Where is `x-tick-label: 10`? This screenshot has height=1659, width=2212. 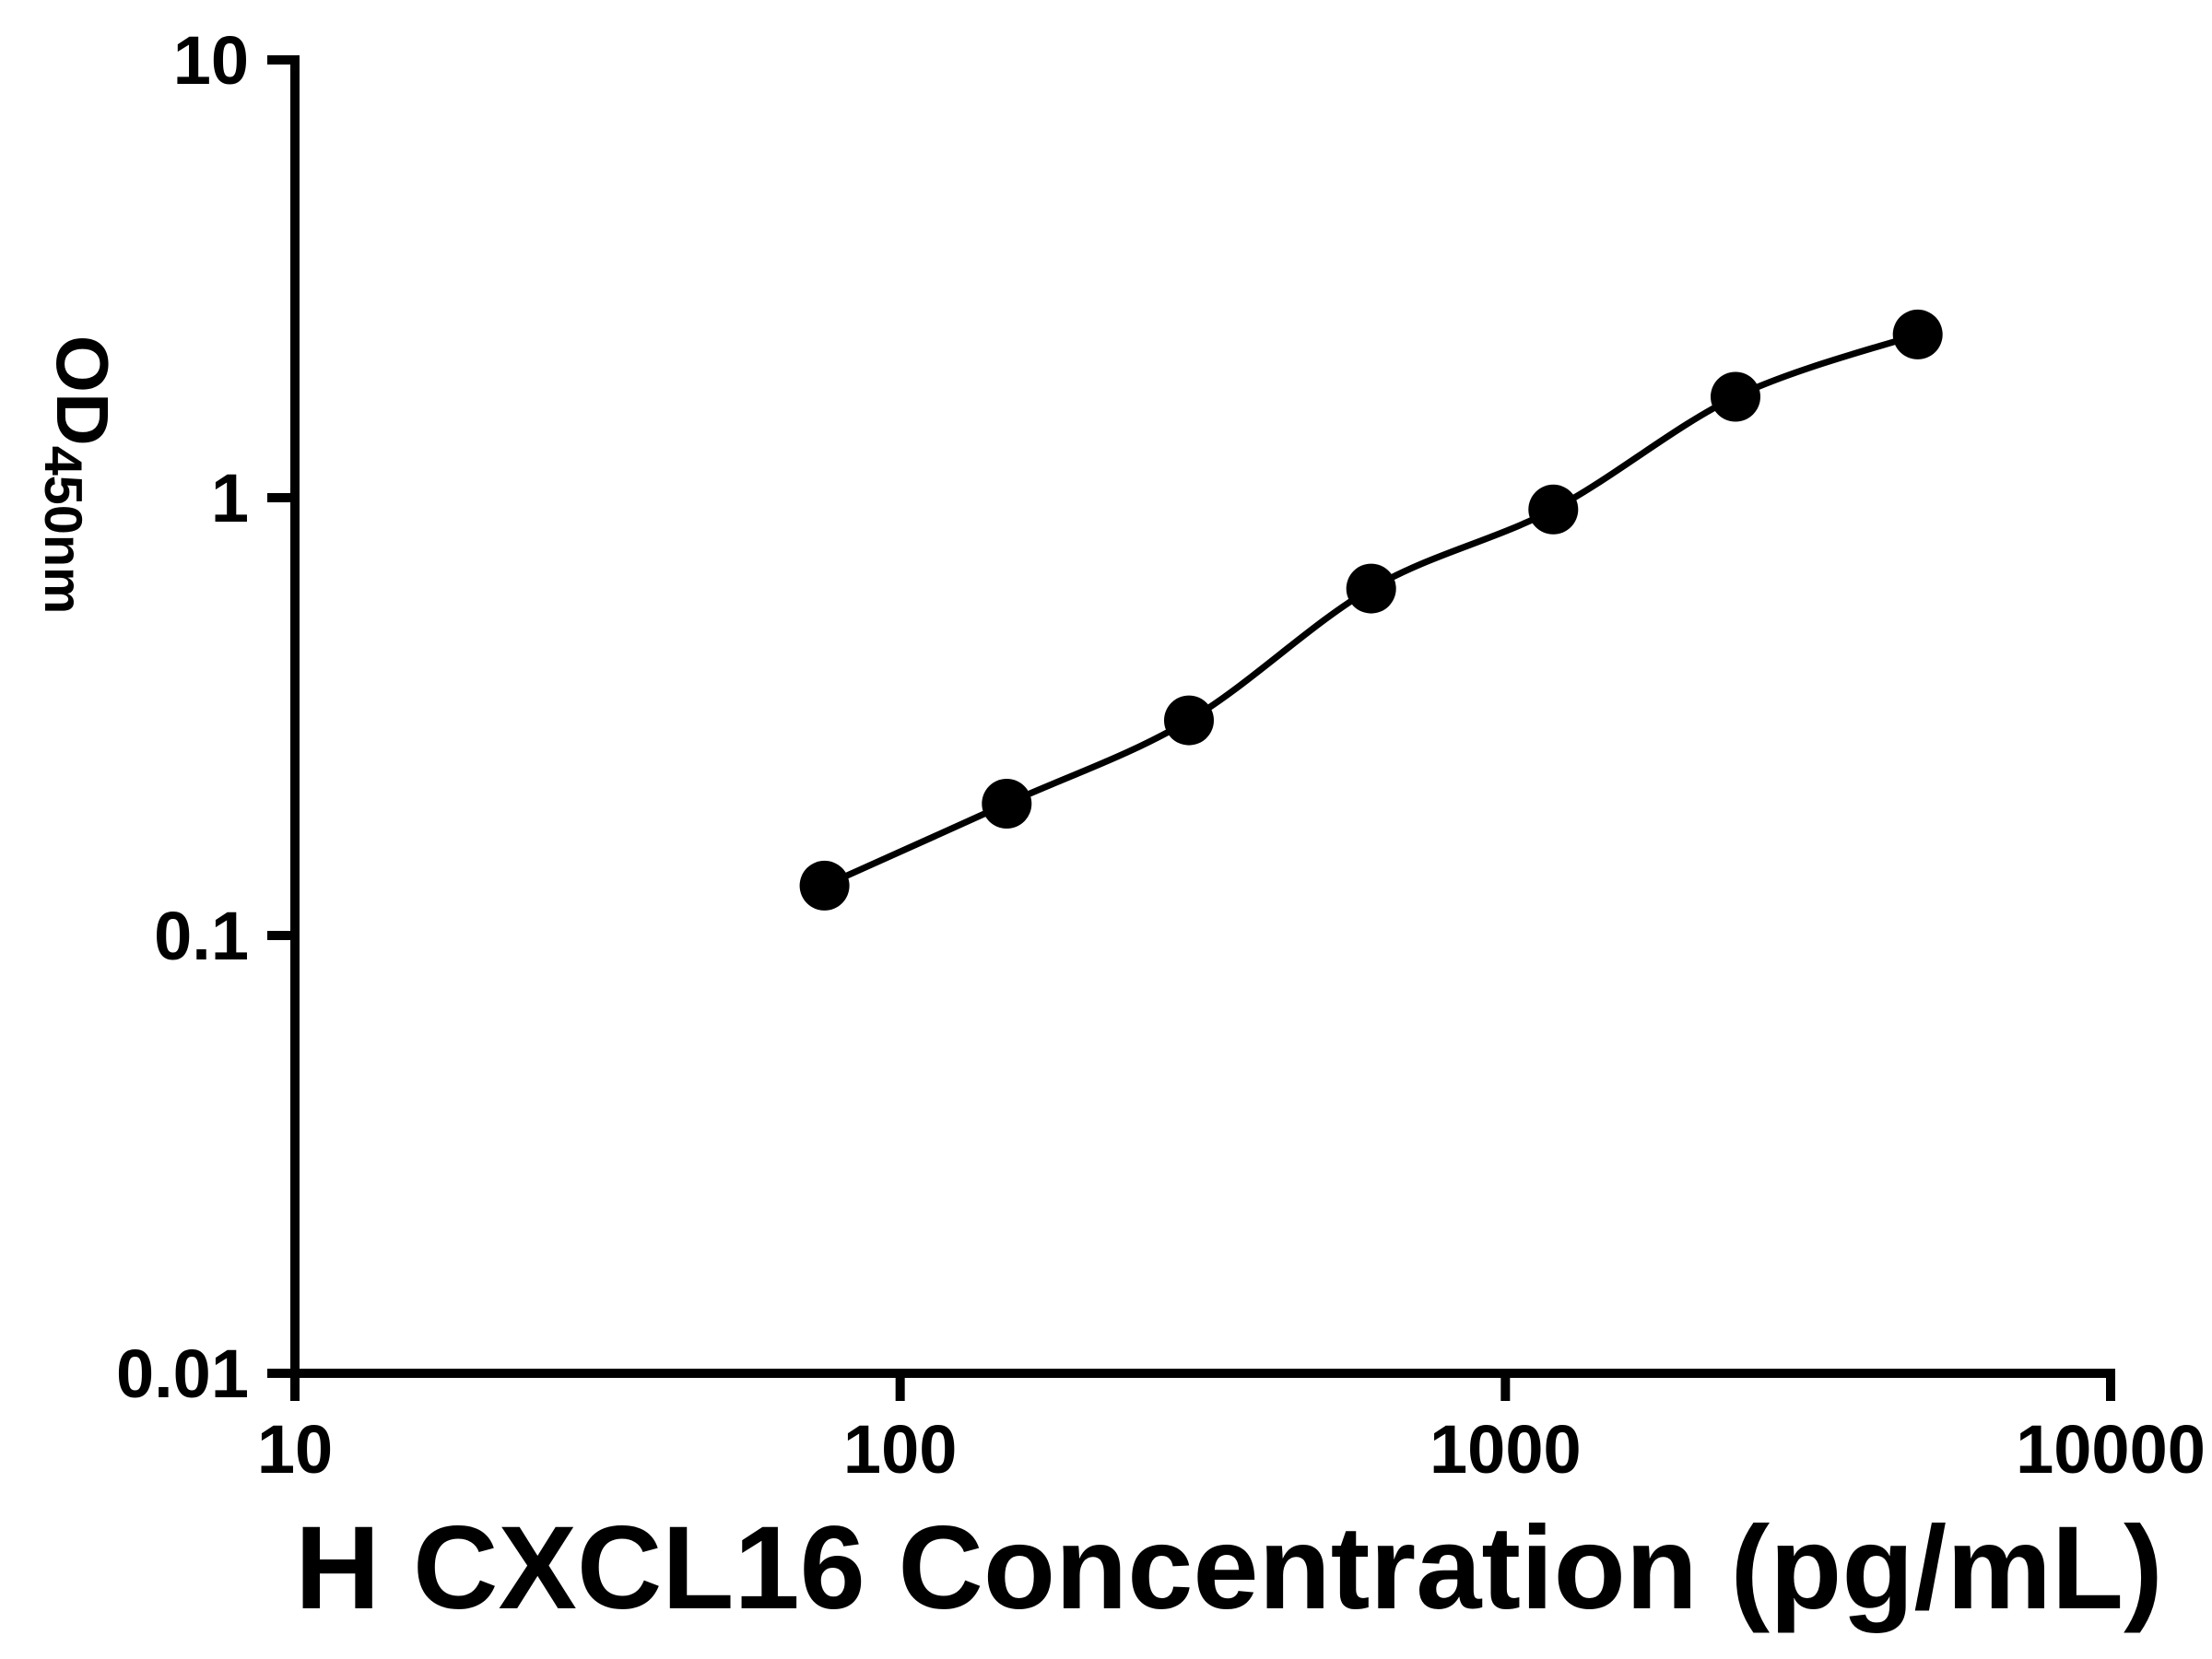
x-tick-label: 10 is located at coordinates (295, 1449).